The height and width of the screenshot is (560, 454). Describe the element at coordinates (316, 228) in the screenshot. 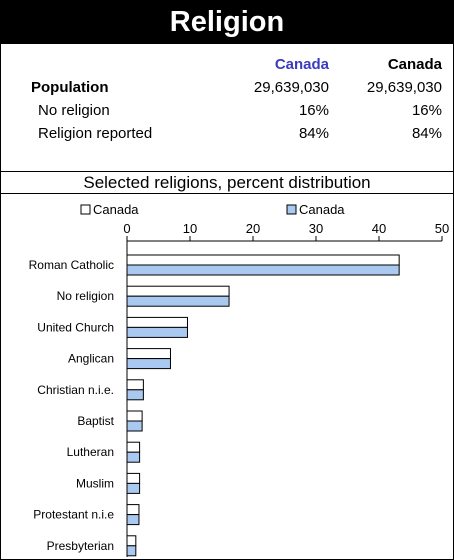

I see `x-tick-label: 30` at that location.